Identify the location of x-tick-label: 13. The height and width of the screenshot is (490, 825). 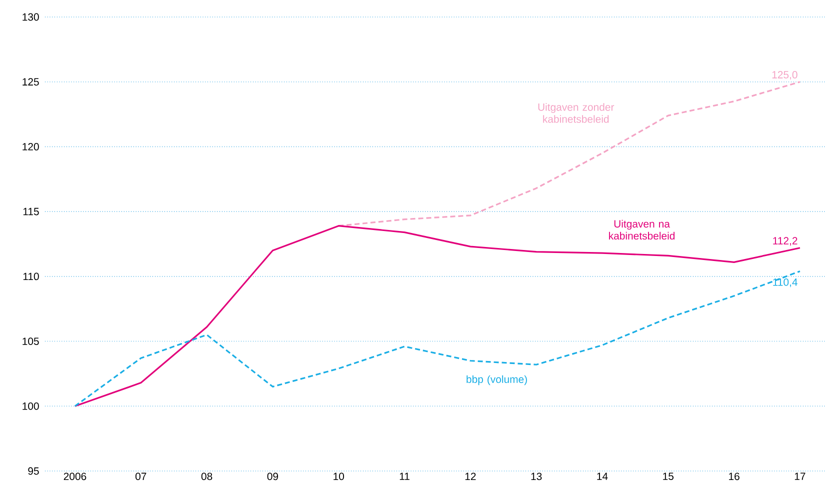
(536, 476).